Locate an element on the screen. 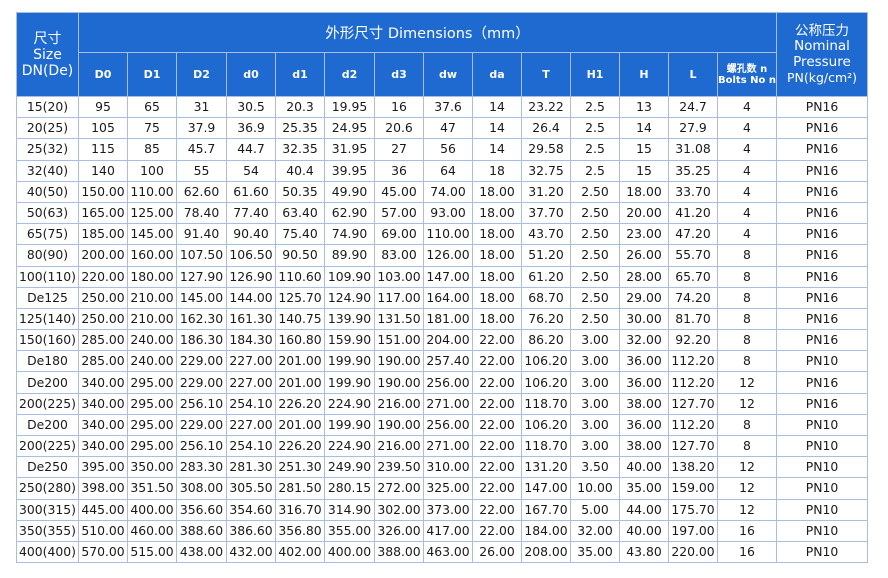  table-cell: PN16 is located at coordinates (821, 107).